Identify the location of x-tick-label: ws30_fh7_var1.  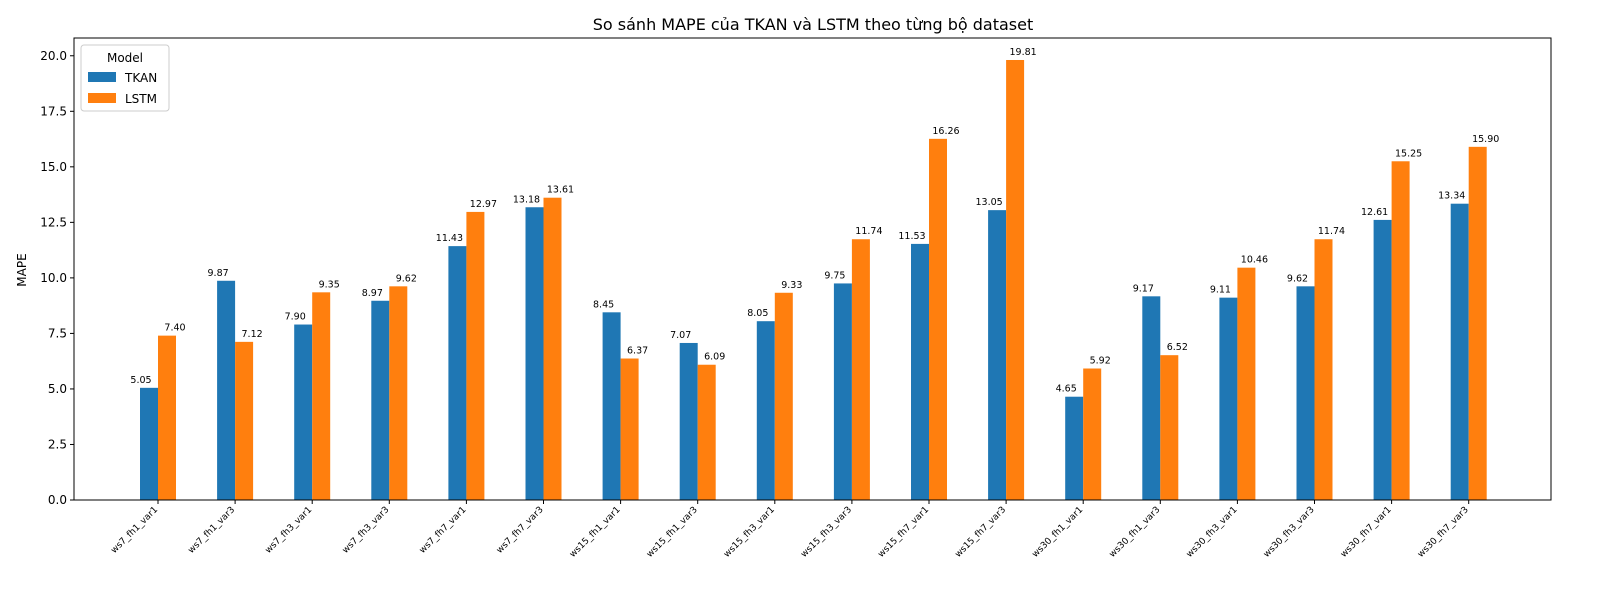
(1366, 532).